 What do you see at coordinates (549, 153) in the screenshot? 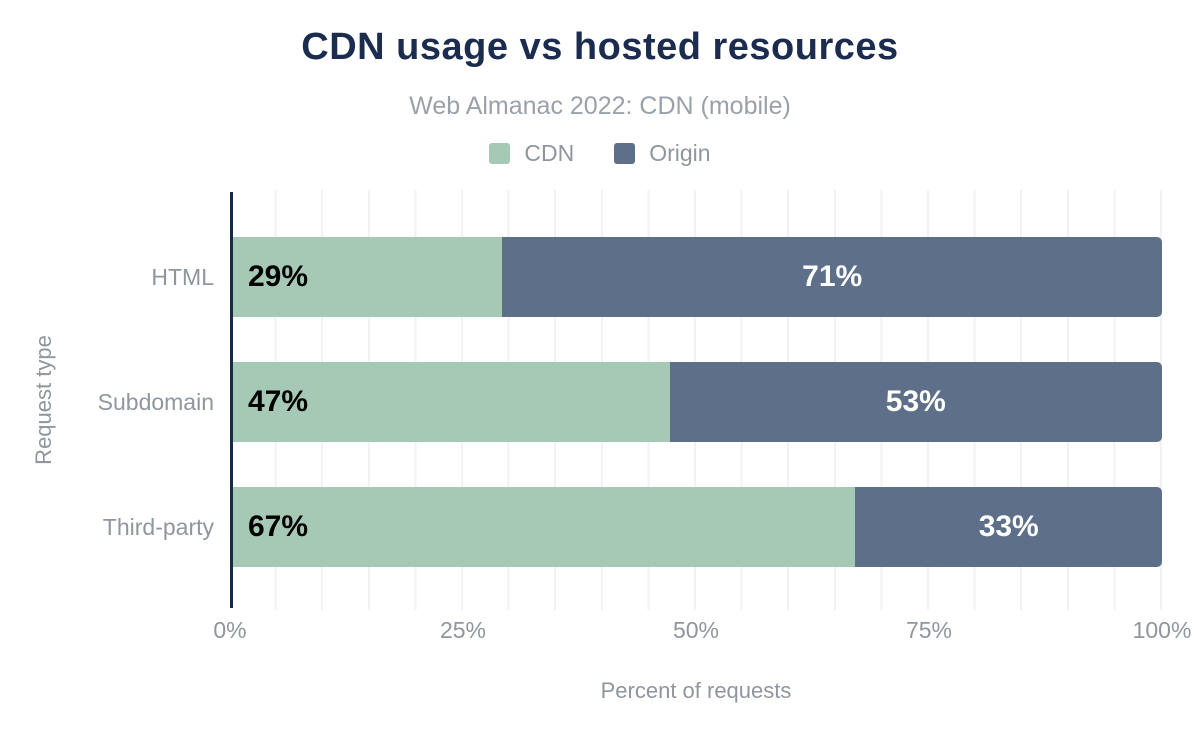
I see `legend-label-cdn: CDN` at bounding box center [549, 153].